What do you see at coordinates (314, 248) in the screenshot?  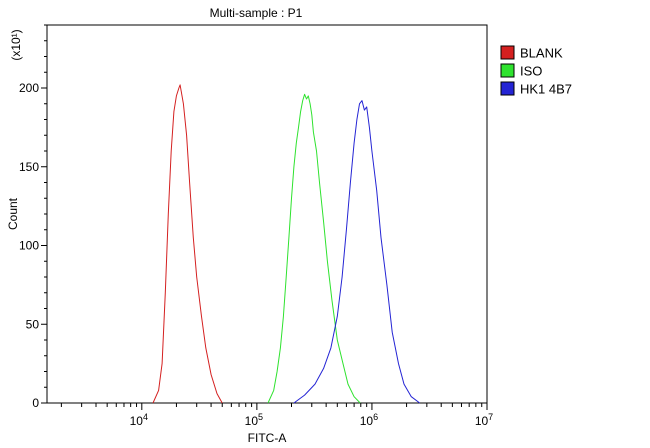 I see `series-line-iso` at bounding box center [314, 248].